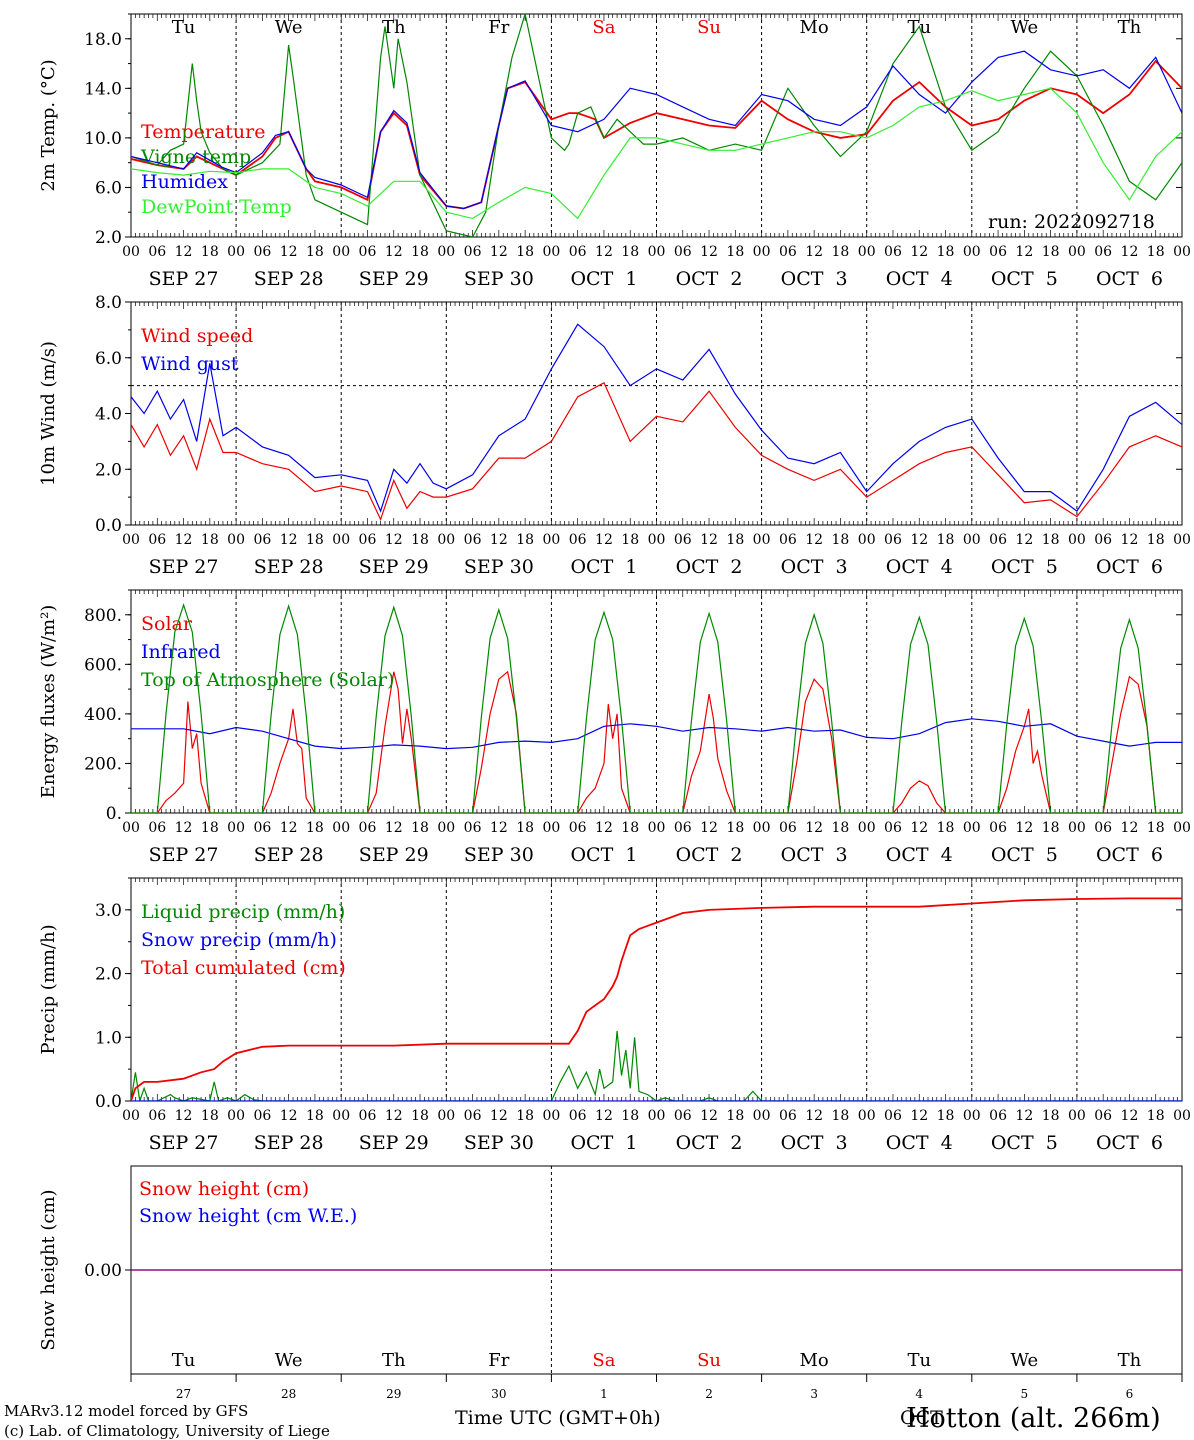 Image resolution: width=1194 pixels, height=1440 pixels. Describe the element at coordinates (48, 702) in the screenshot. I see `y-axis-label: Energy fluxes (W/m²)` at that location.